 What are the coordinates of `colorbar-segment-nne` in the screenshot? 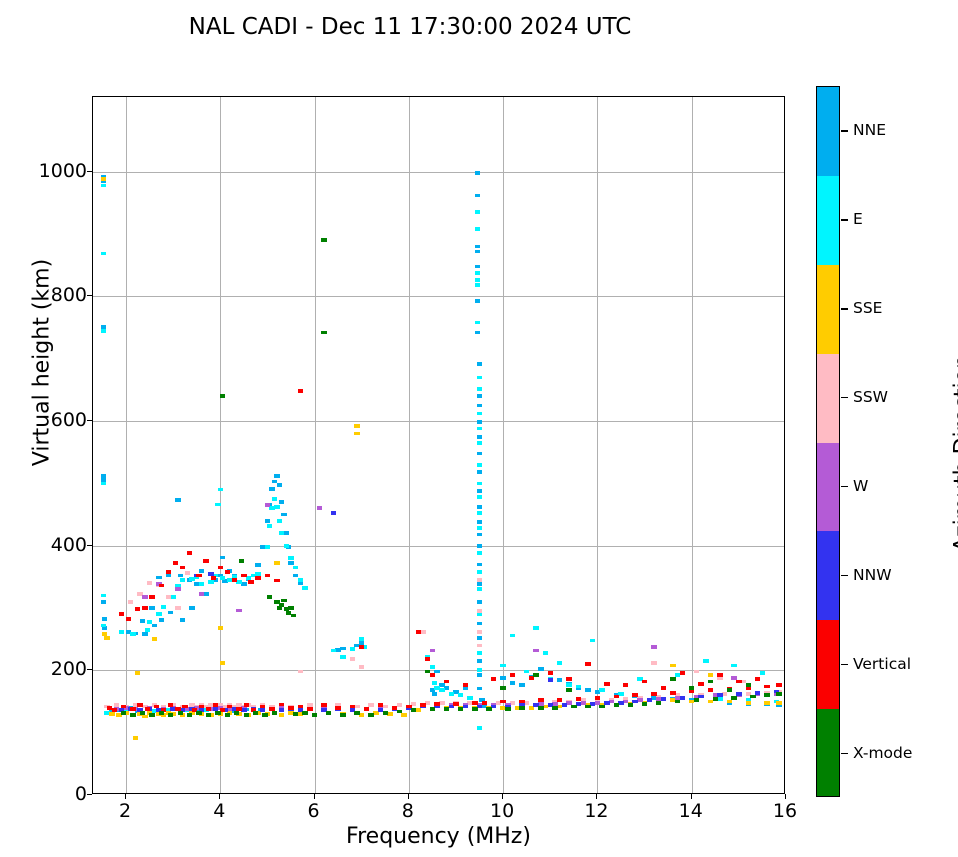 It's located at (828, 131).